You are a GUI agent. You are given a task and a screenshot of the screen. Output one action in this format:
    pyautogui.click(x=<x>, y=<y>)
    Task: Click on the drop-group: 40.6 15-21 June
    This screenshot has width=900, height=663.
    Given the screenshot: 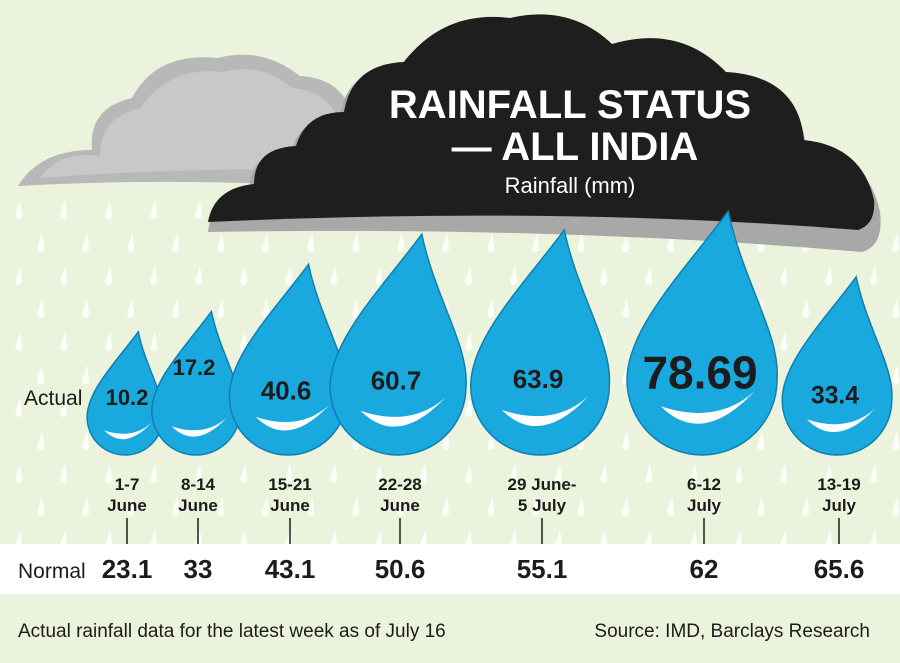 What is the action you would take?
    pyautogui.click(x=288, y=403)
    